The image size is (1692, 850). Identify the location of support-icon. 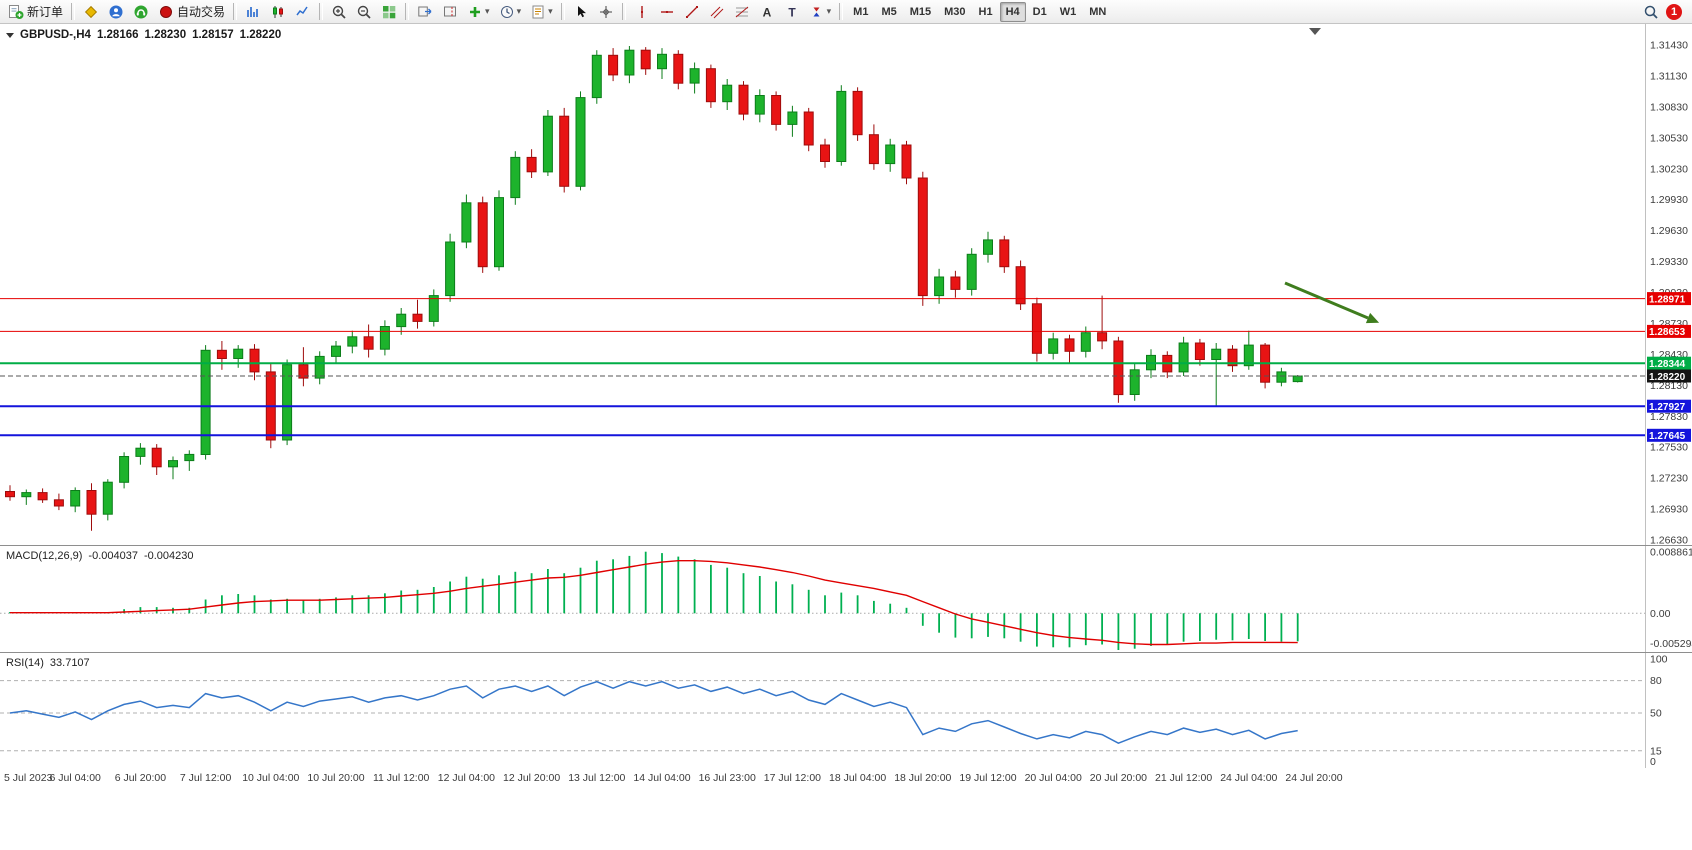
(141, 12).